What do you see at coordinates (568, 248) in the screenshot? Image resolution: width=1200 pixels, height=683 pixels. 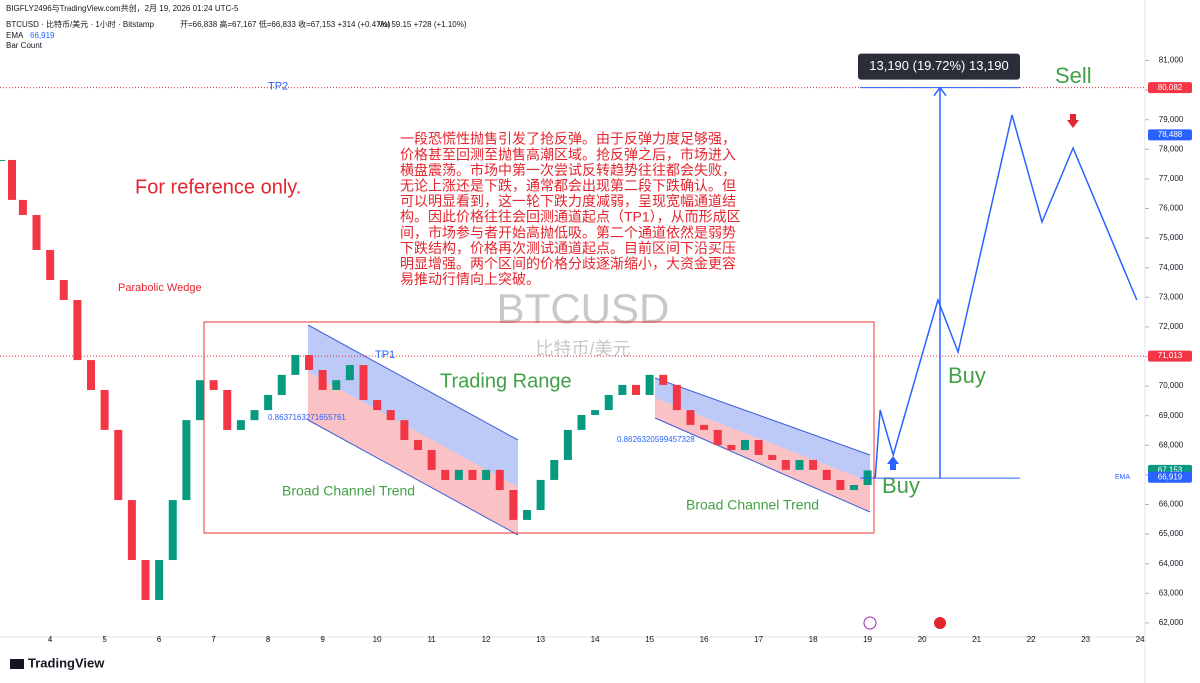 I see `note-line: 下跌结构，价格再次测试通道起点。目前区间下沿买压` at bounding box center [568, 248].